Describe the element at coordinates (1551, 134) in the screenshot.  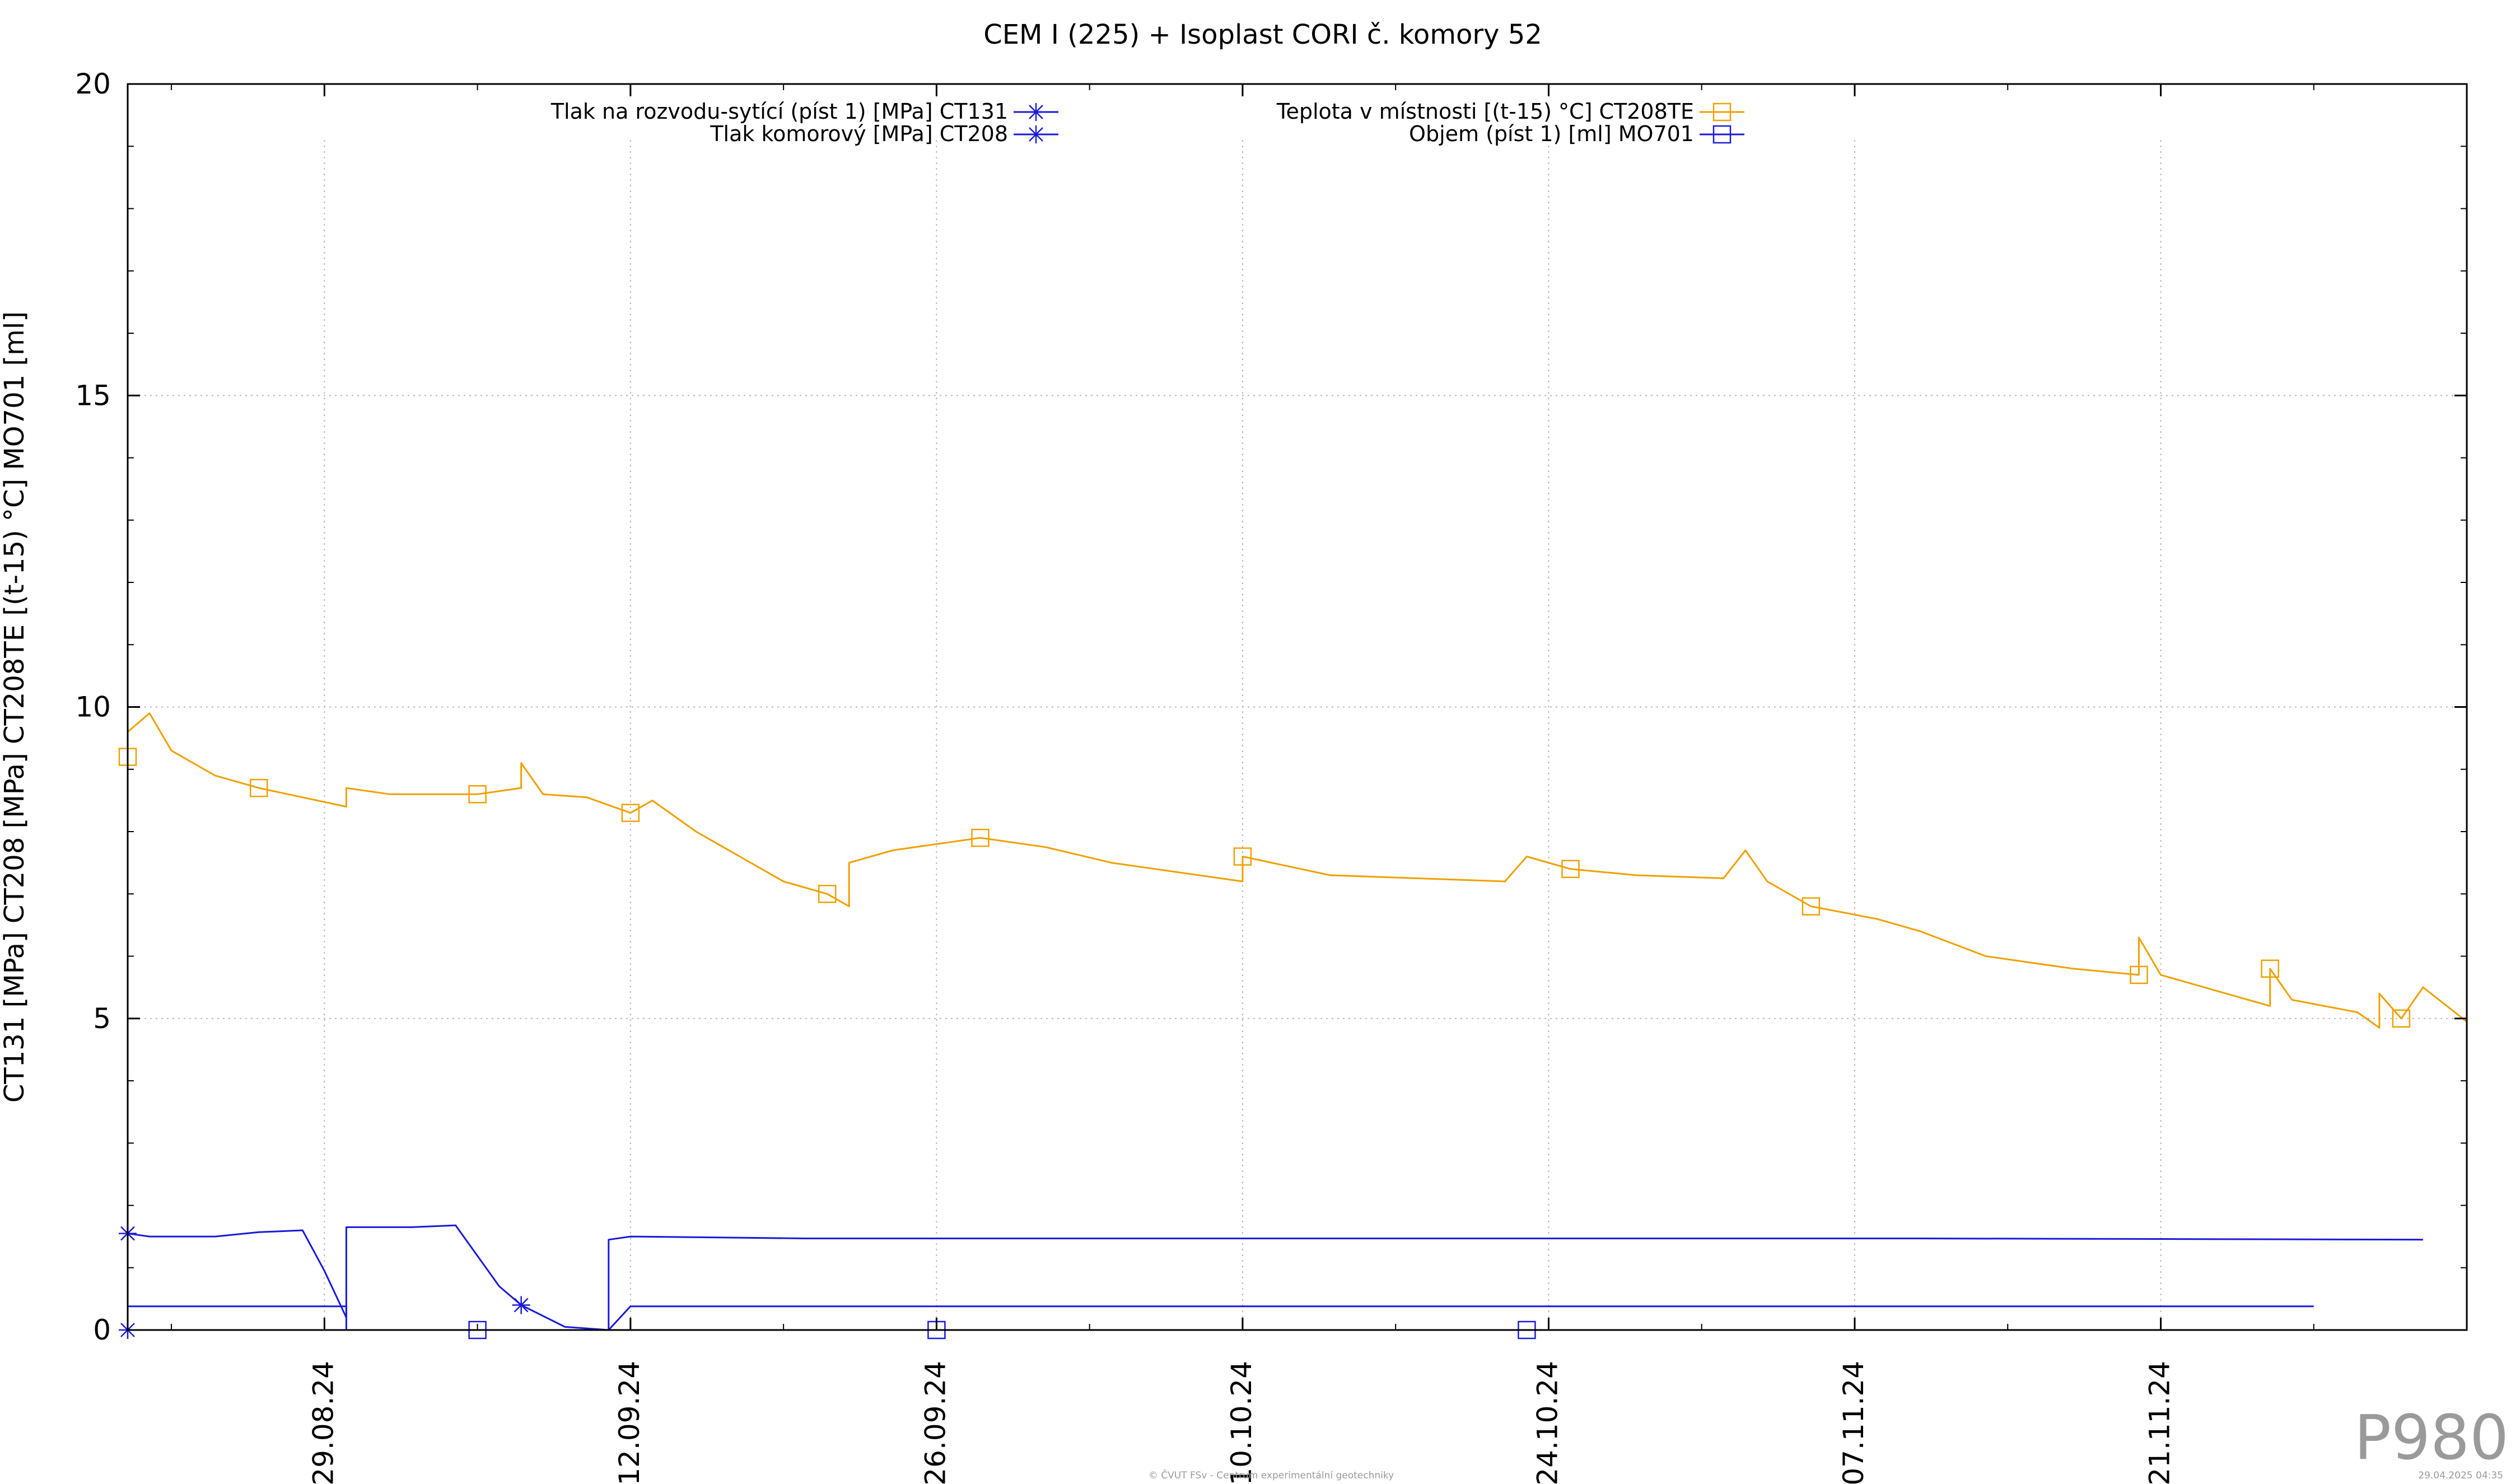
I see `legend-label: Objem (píst 1) [ml] MO701` at that location.